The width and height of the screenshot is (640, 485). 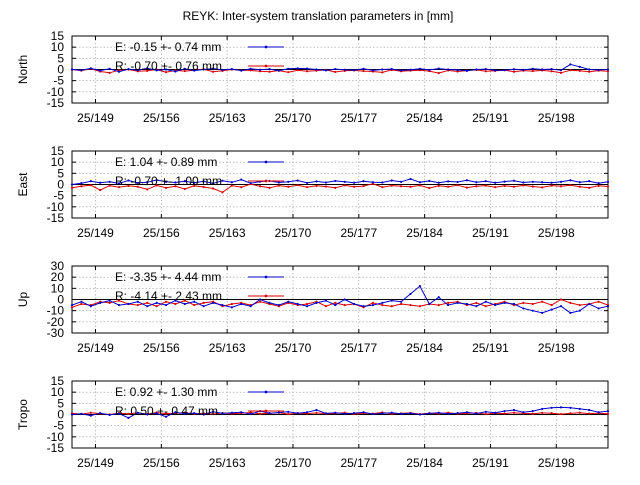 What do you see at coordinates (340, 188) in the screenshot?
I see `series-line-r` at bounding box center [340, 188].